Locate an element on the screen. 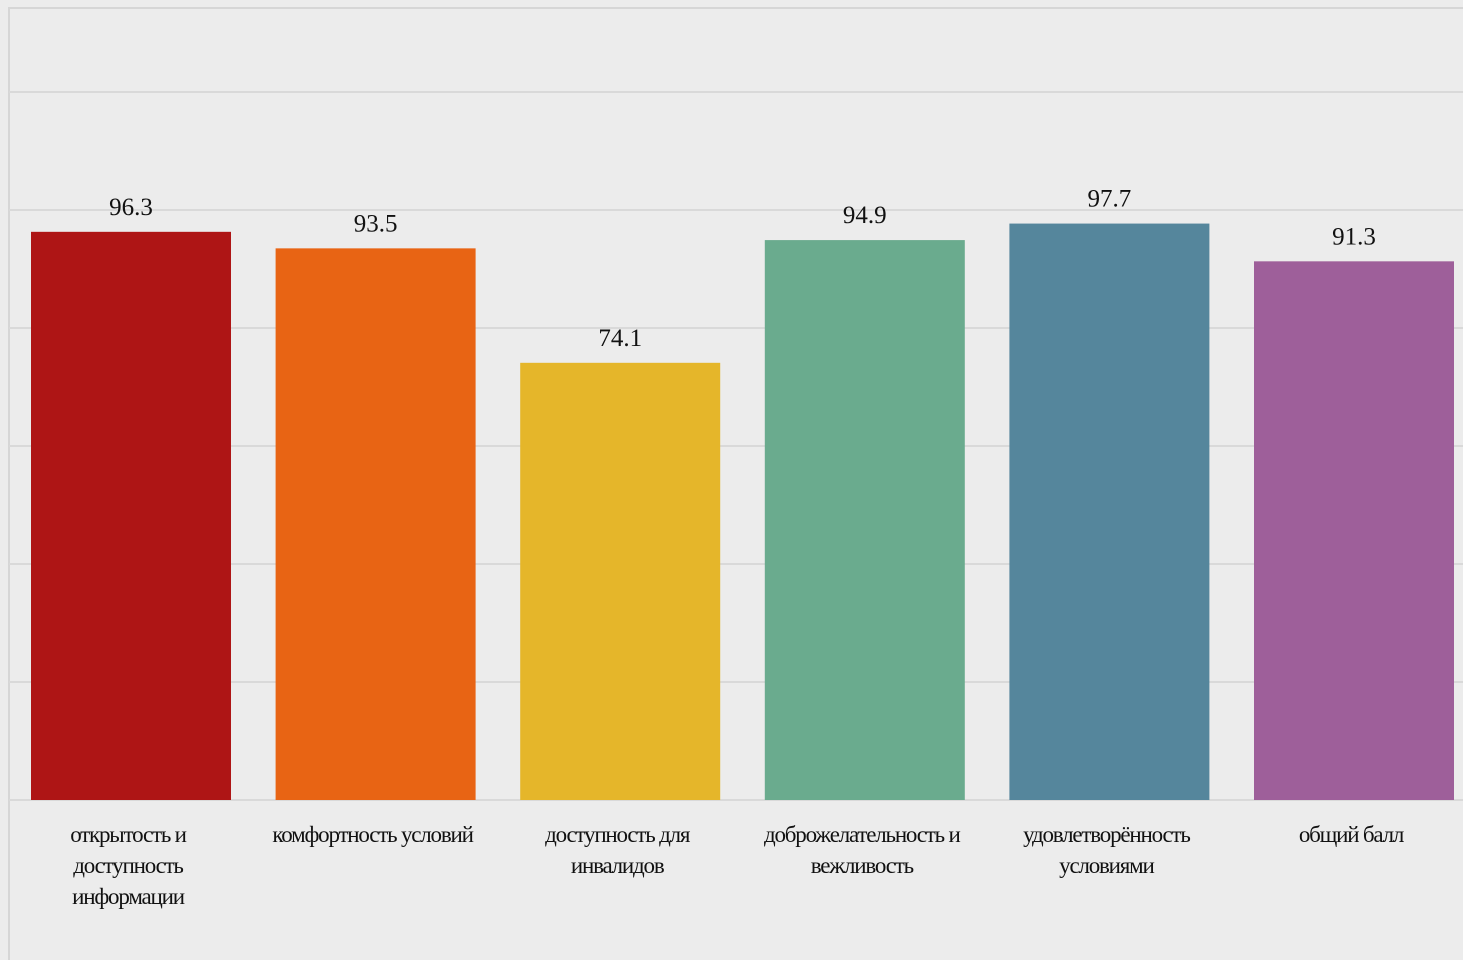 The width and height of the screenshot is (1463, 960). category-tick-label: комфортность условий is located at coordinates (372, 834).